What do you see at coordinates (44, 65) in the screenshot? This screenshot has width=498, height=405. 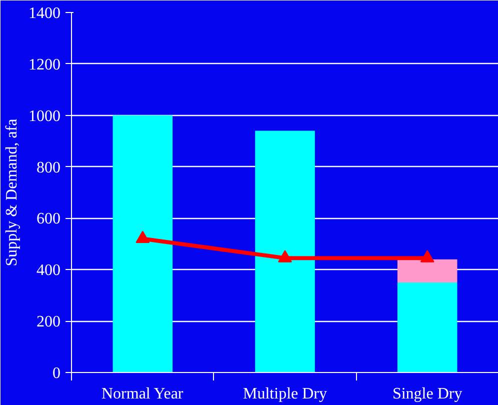 I see `y-tick-label: 1200` at bounding box center [44, 65].